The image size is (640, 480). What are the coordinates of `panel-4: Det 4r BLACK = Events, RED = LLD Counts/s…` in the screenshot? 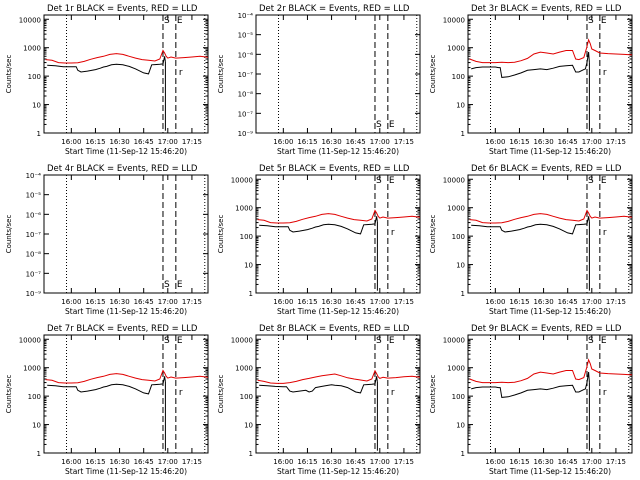 It's located at (107, 240).